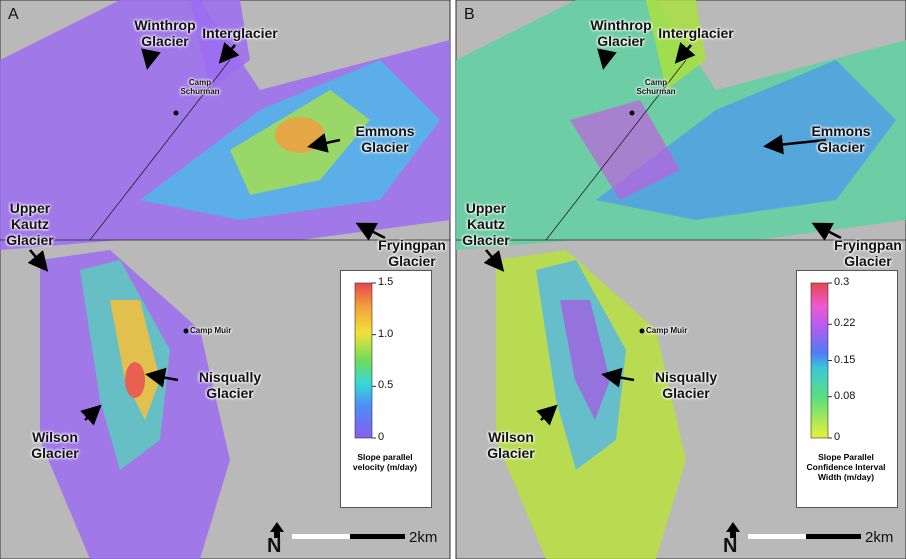 This screenshot has width=906, height=559. I want to click on colorbar-tick-label: 1.5, so click(386, 282).